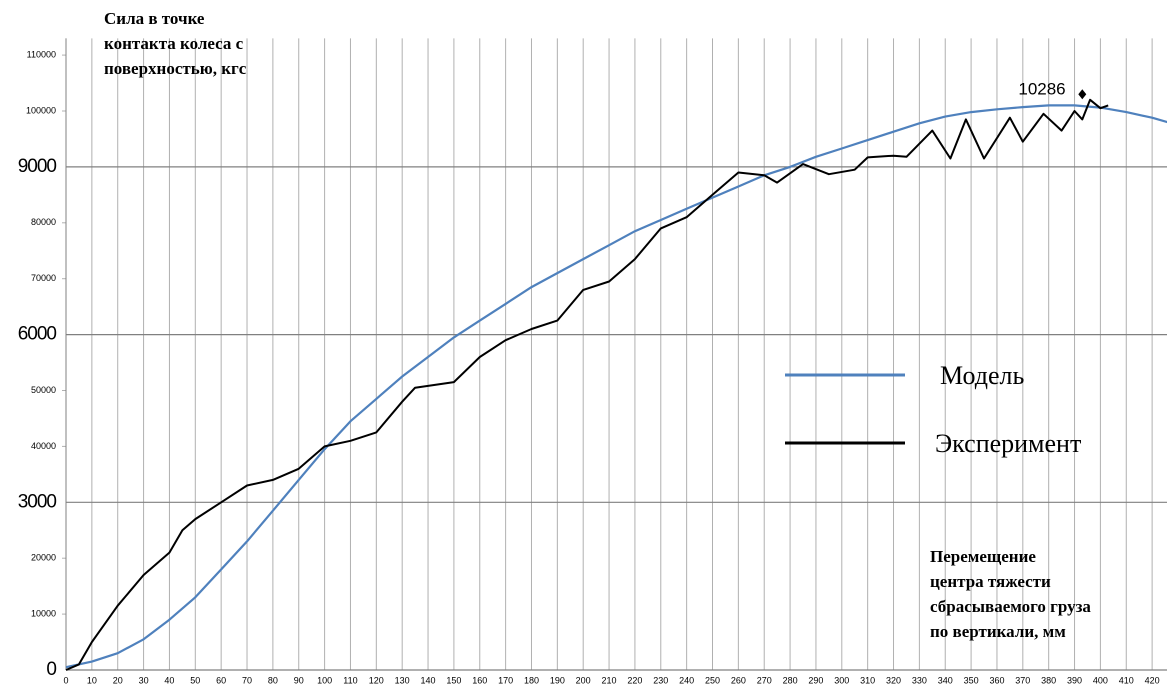 Image resolution: width=1167 pixels, height=686 pixels. Describe the element at coordinates (971, 680) in the screenshot. I see `x-tick-label: 350` at that location.